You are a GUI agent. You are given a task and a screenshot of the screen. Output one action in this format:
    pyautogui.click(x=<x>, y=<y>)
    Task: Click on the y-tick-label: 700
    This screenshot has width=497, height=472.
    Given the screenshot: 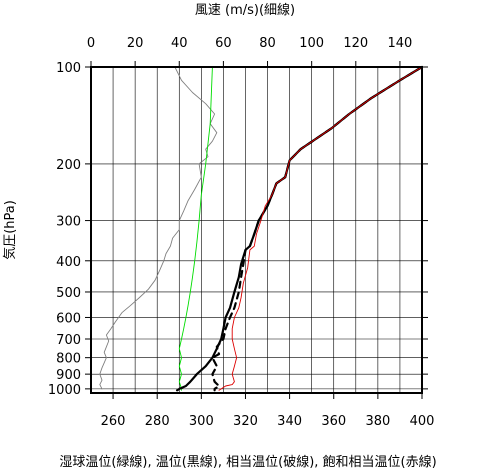 What is the action you would take?
    pyautogui.click(x=68, y=340)
    